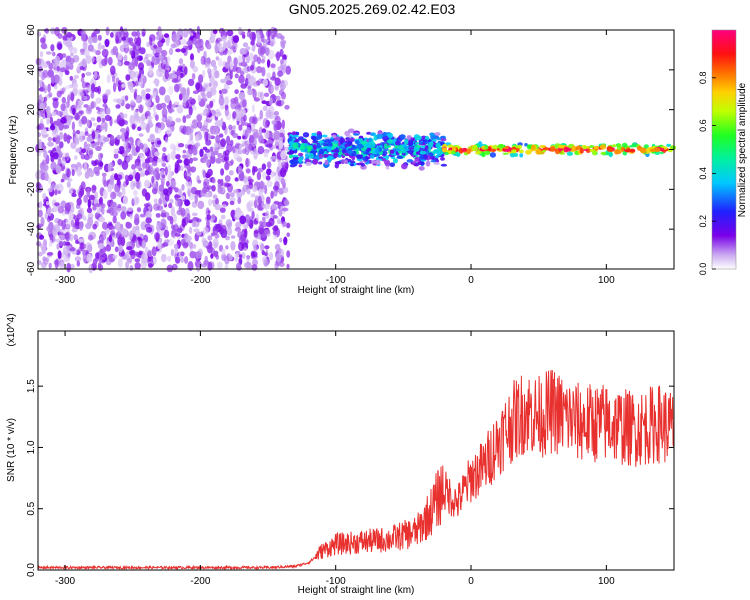 This screenshot has width=750, height=600. Describe the element at coordinates (471, 581) in the screenshot. I see `x-tick-label: 0` at that location.